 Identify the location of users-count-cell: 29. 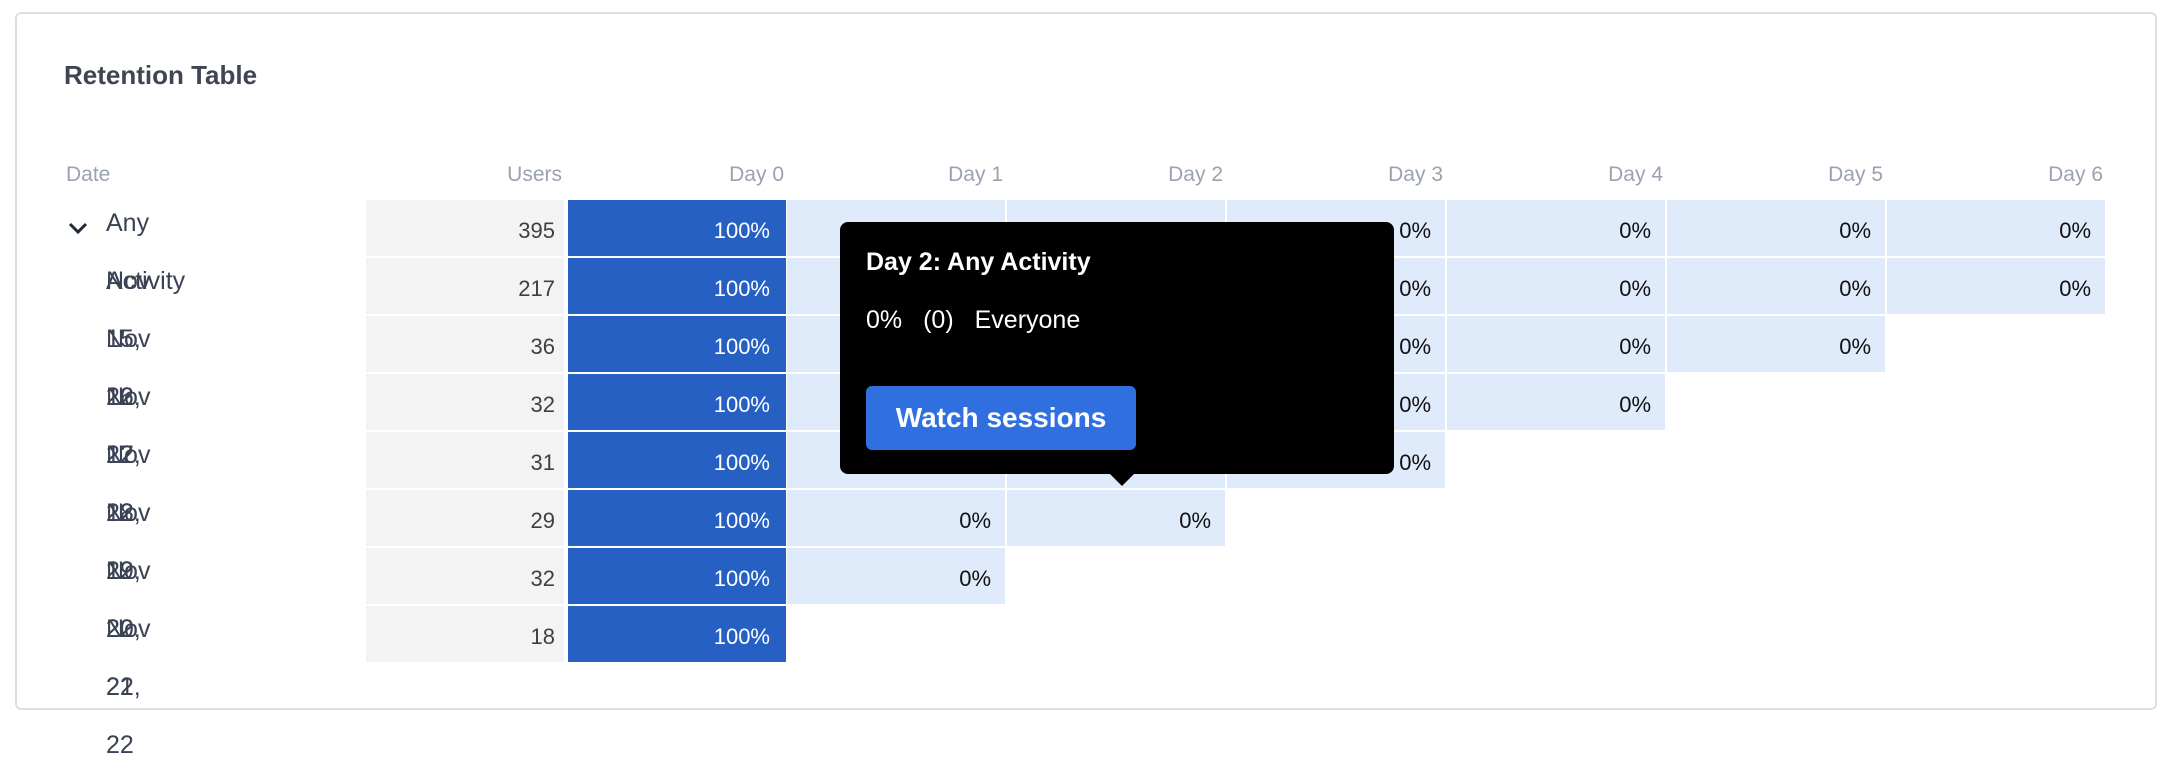
(465, 518).